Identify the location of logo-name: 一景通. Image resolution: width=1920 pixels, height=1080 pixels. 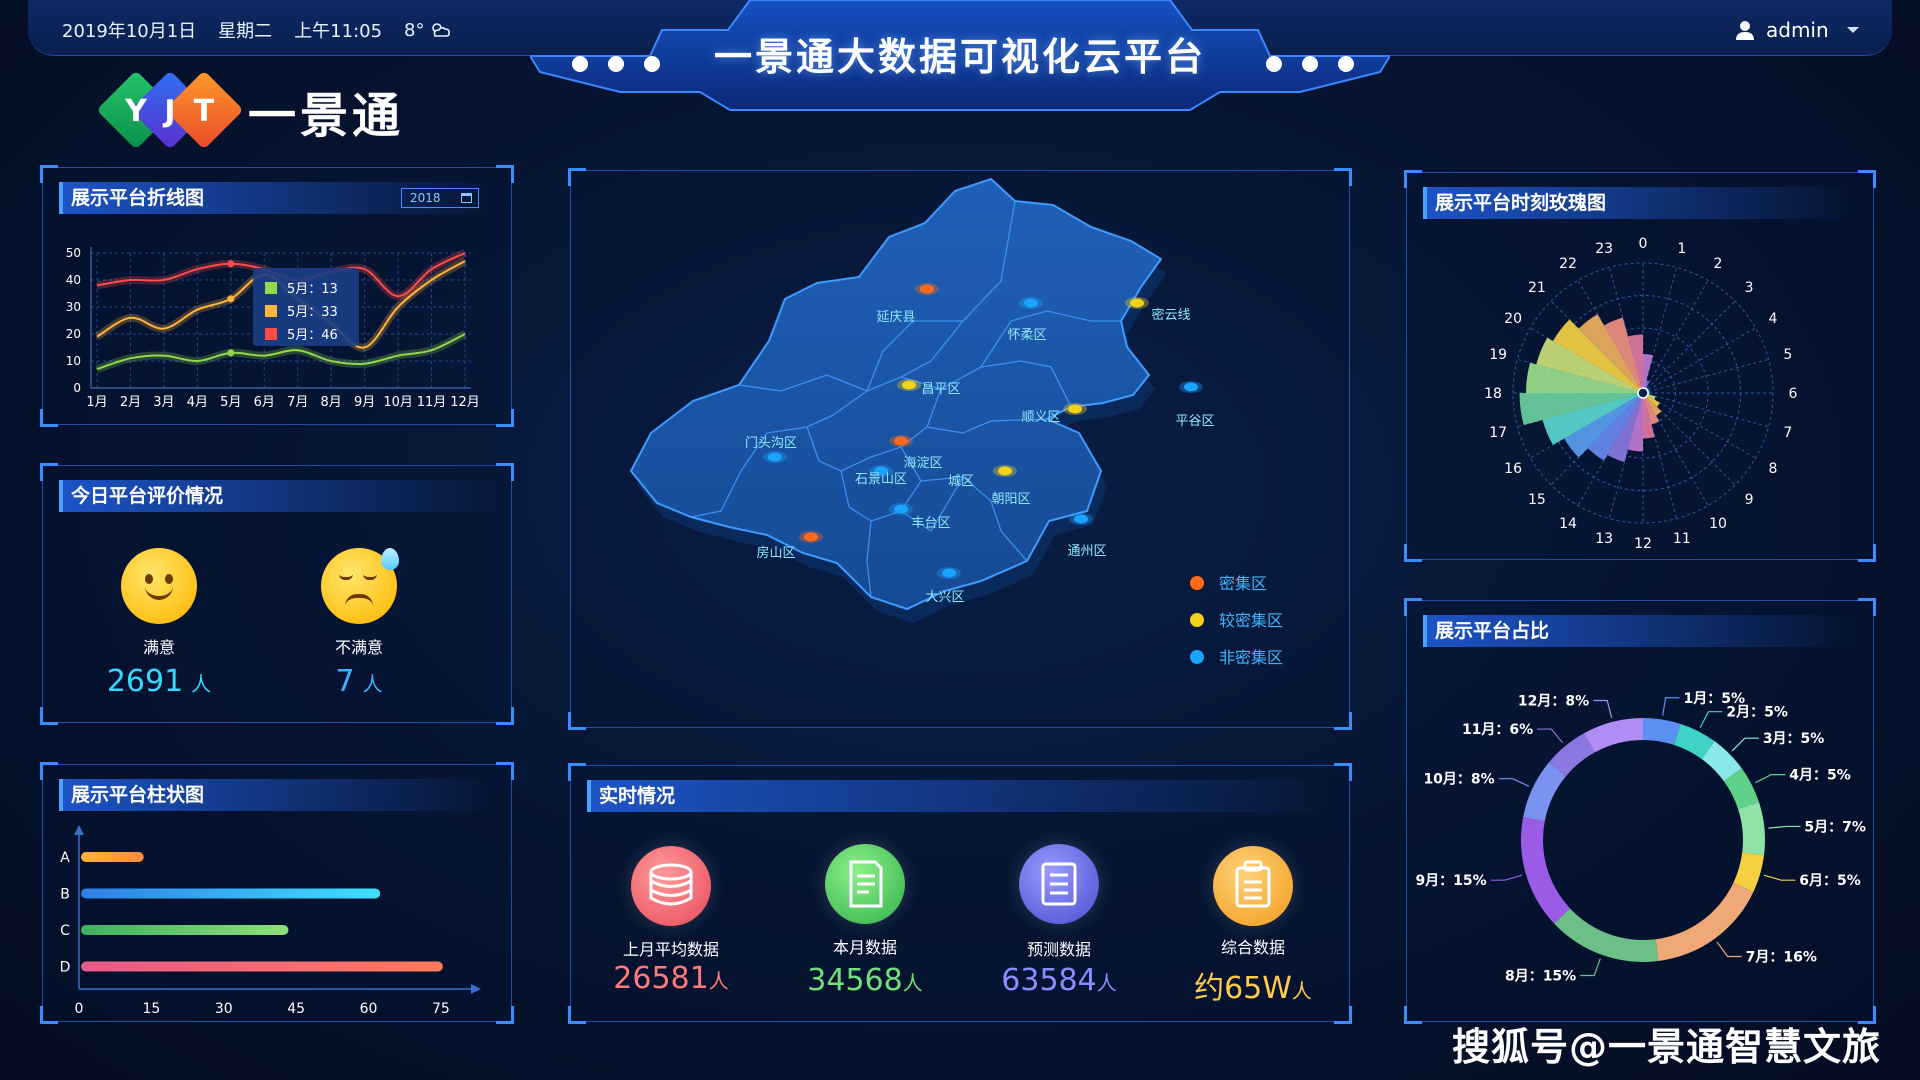
(326, 116).